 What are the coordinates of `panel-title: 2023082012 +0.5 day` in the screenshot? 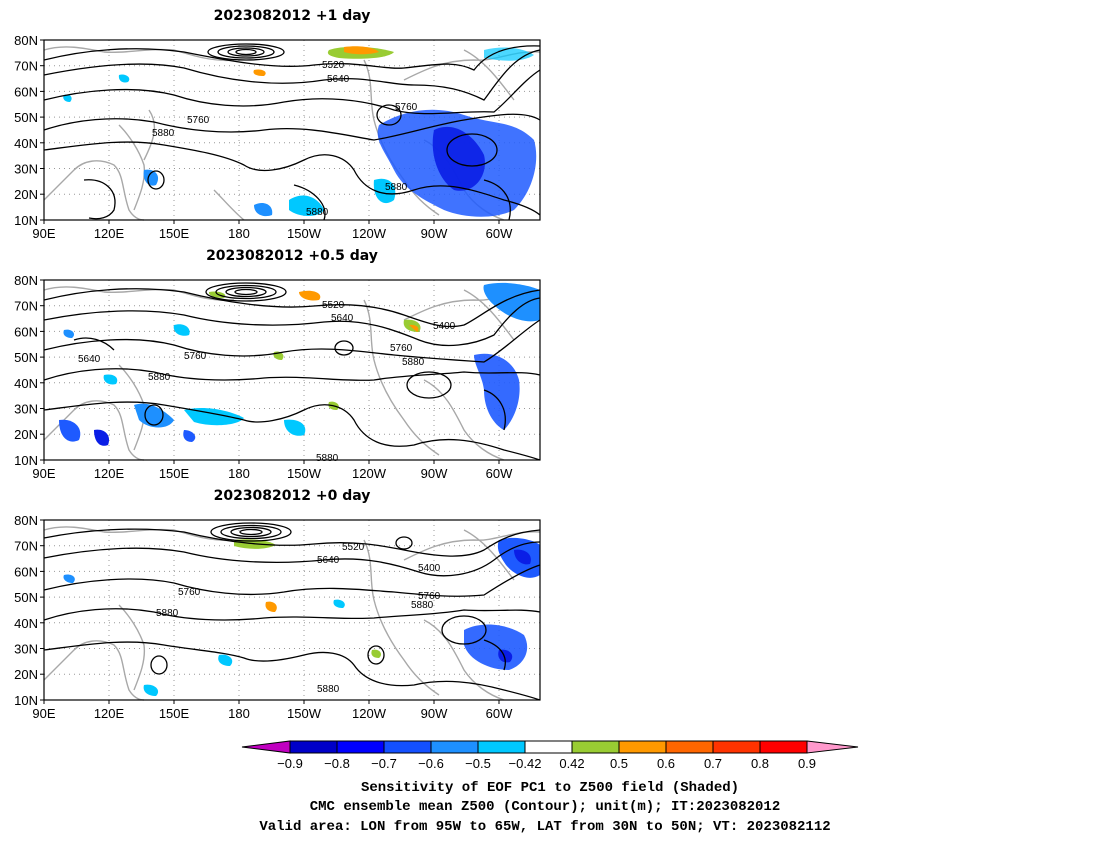 It's located at (292, 256).